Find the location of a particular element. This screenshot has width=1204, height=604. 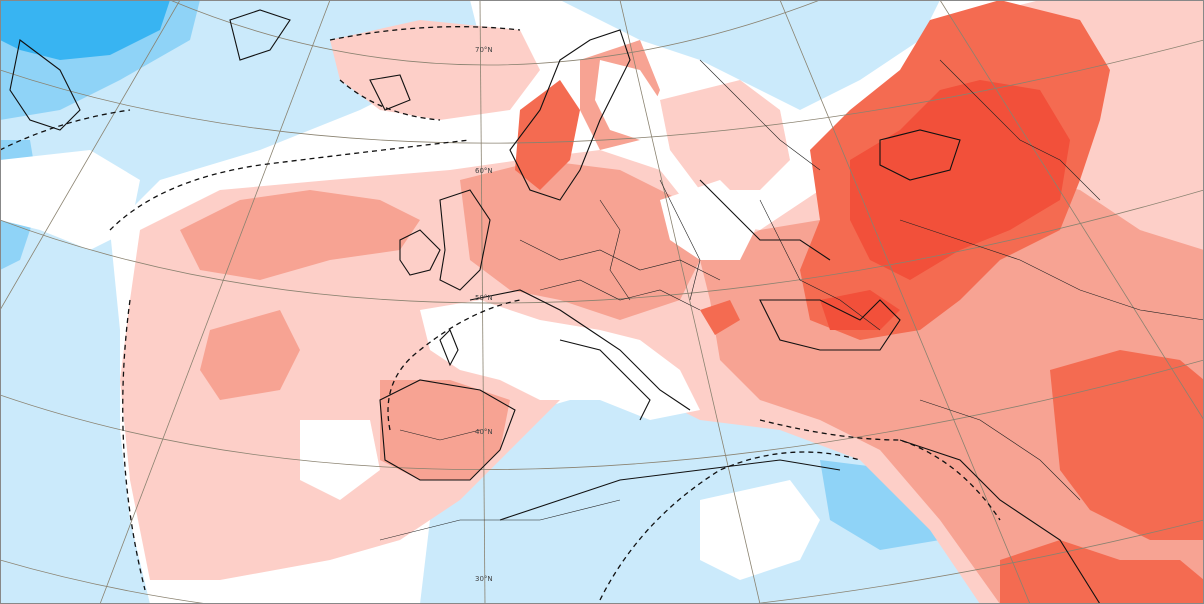

lat-label-70: 70°N is located at coordinates (484, 50).